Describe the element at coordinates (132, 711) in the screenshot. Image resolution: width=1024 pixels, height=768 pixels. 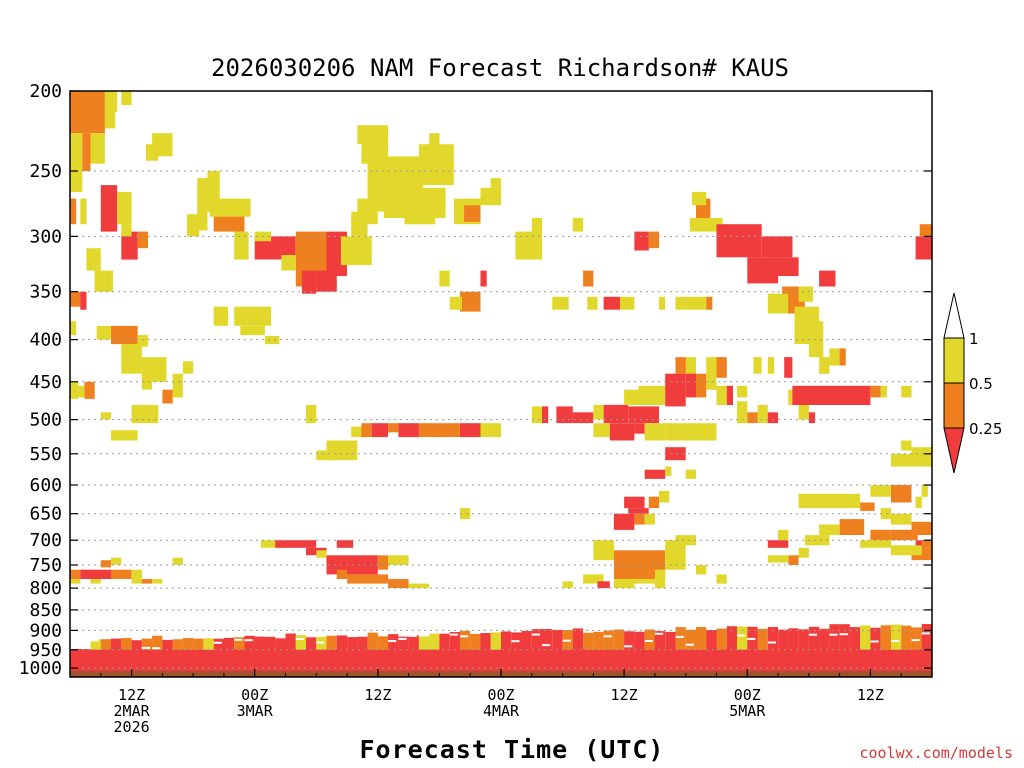
I see `x-tick-label: 2MAR` at that location.